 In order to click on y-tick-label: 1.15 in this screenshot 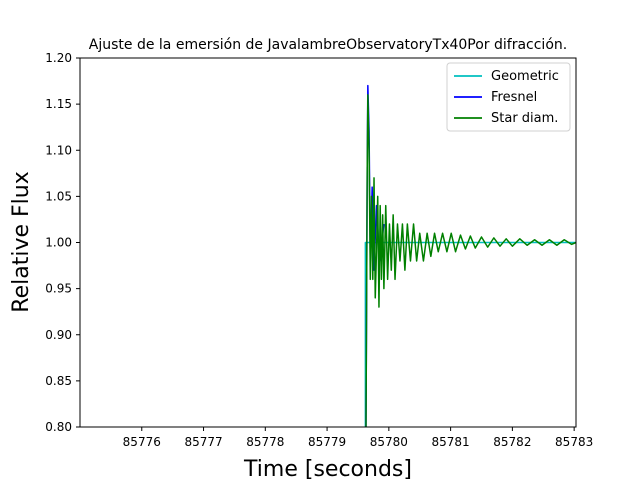, I will do `click(58, 104)`.